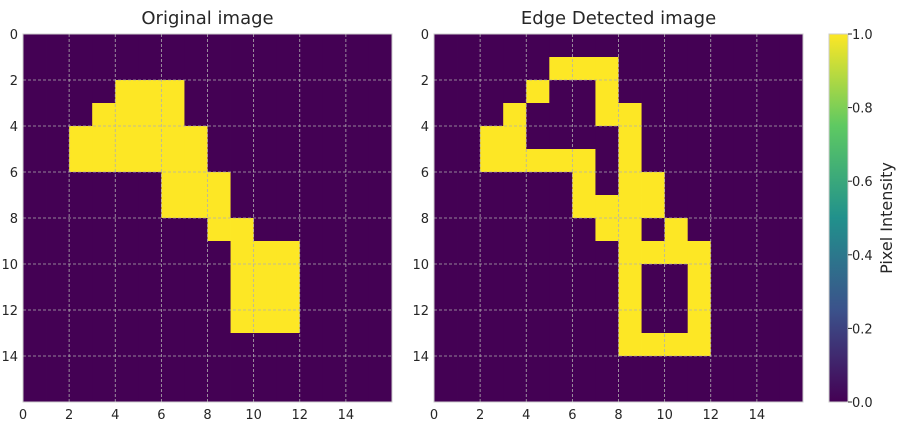  What do you see at coordinates (860, 219) in the screenshot?
I see `colorbar-ticks: 0.0 0.2 0.4 0.6 0.8 1.0` at bounding box center [860, 219].